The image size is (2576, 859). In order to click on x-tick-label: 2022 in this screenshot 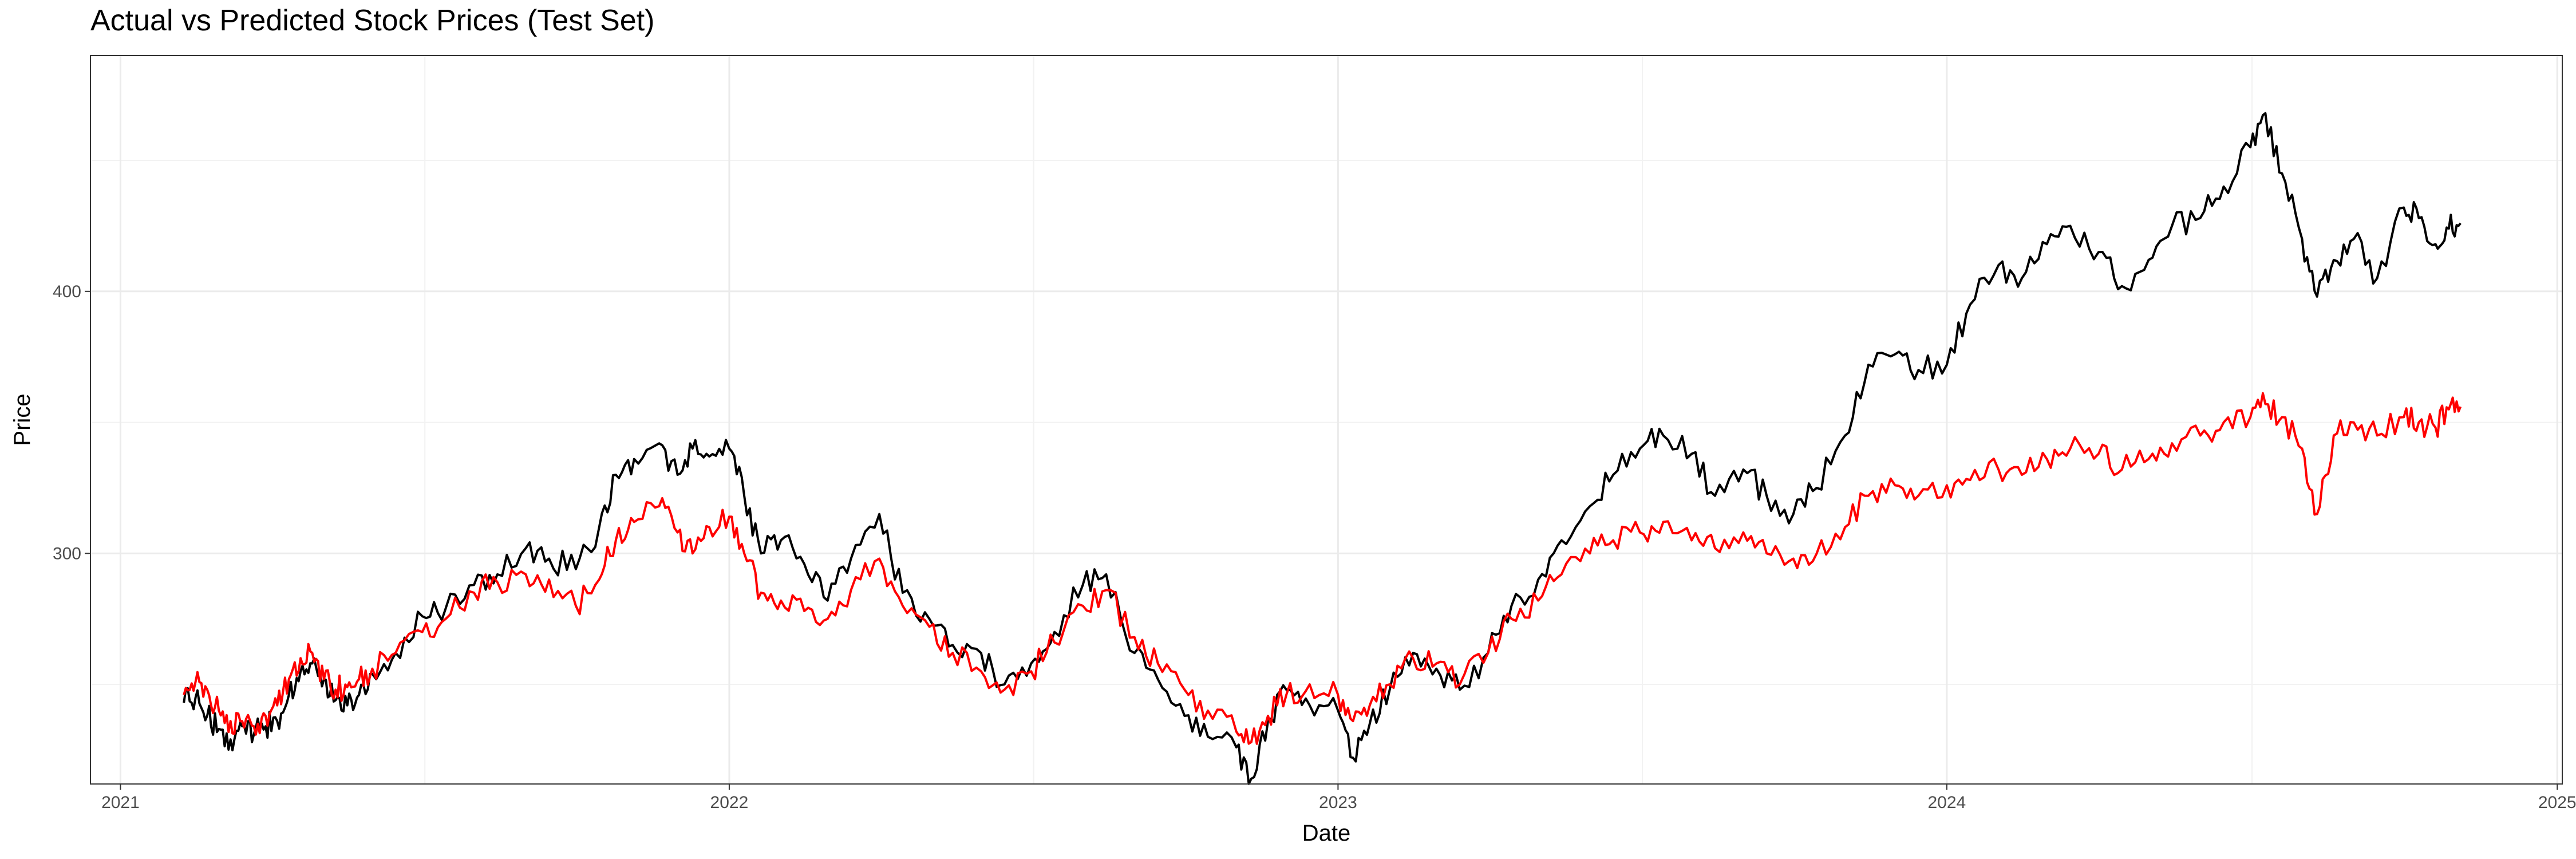, I will do `click(729, 803)`.